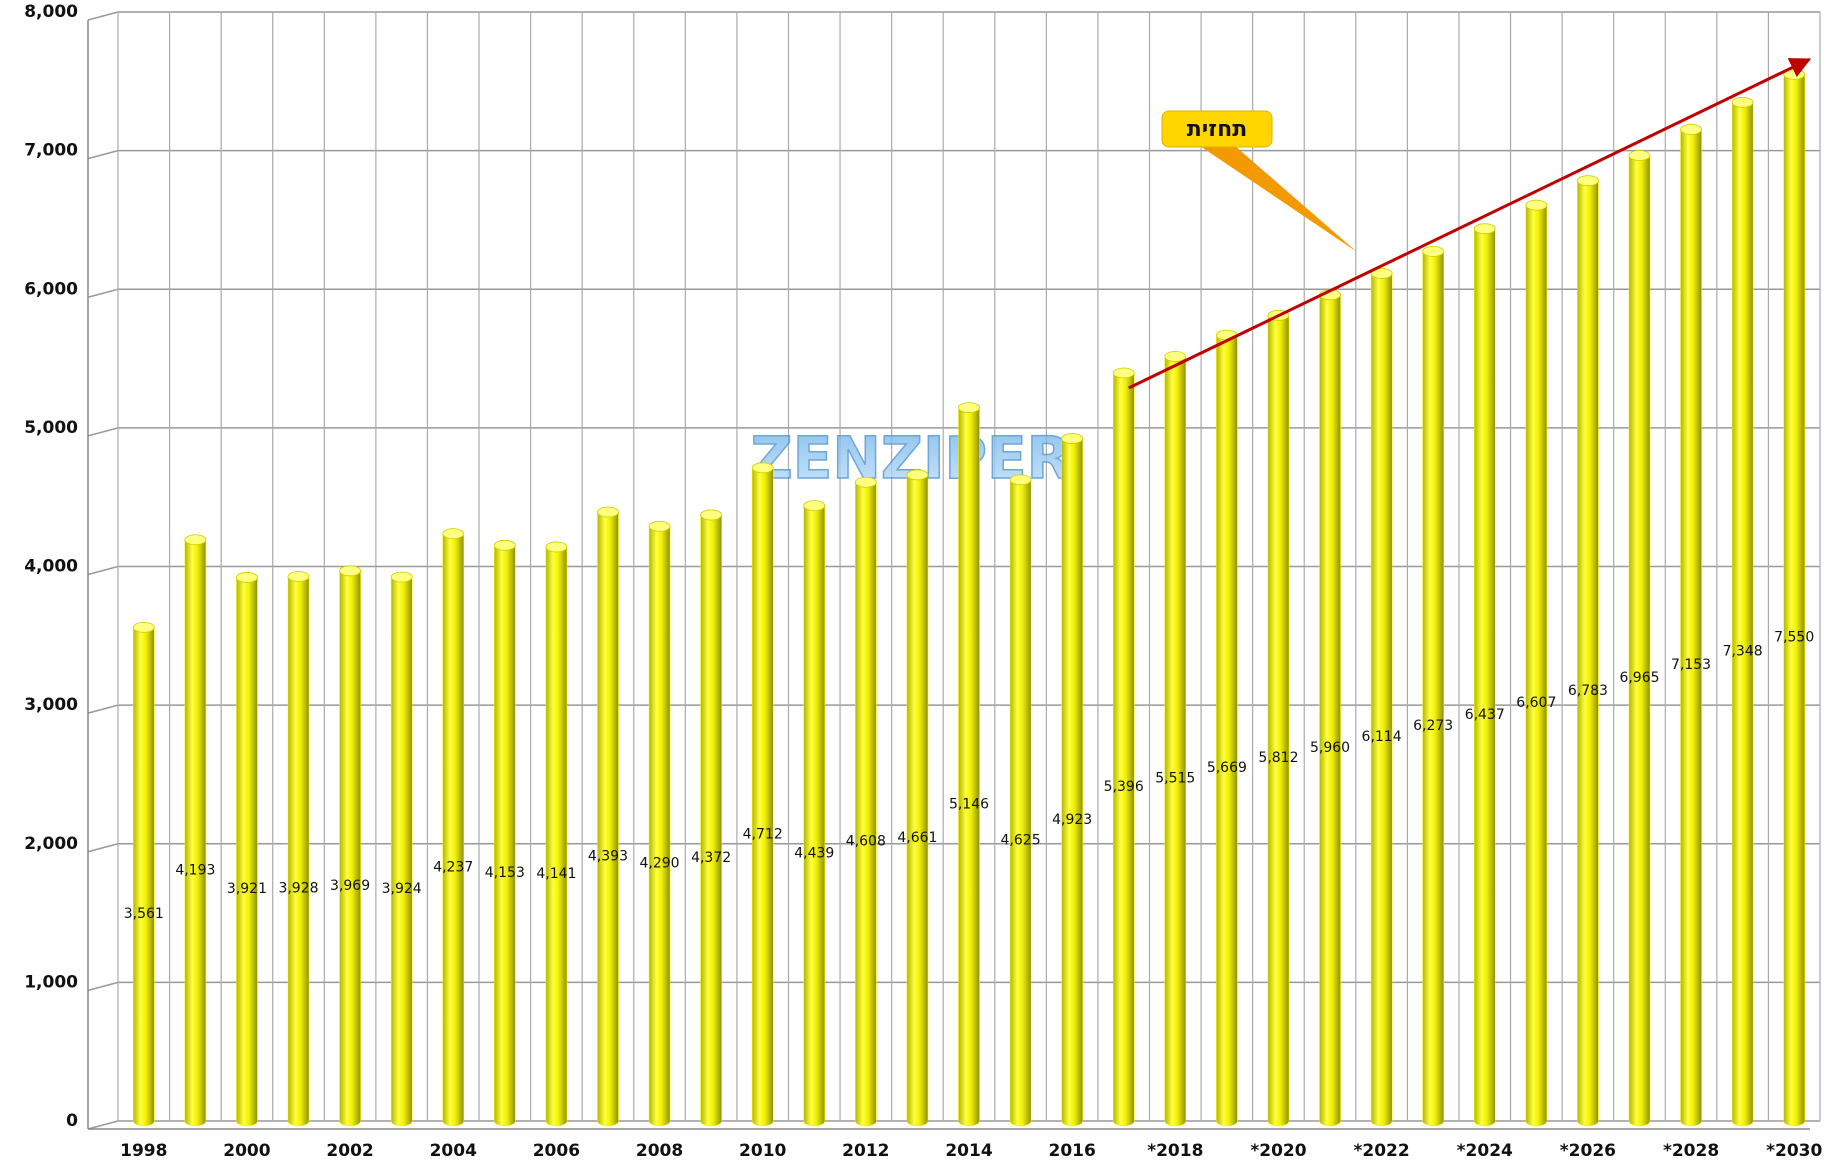 The height and width of the screenshot is (1165, 1832). What do you see at coordinates (1278, 1151) in the screenshot?
I see `x-tick-label: *2020` at bounding box center [1278, 1151].